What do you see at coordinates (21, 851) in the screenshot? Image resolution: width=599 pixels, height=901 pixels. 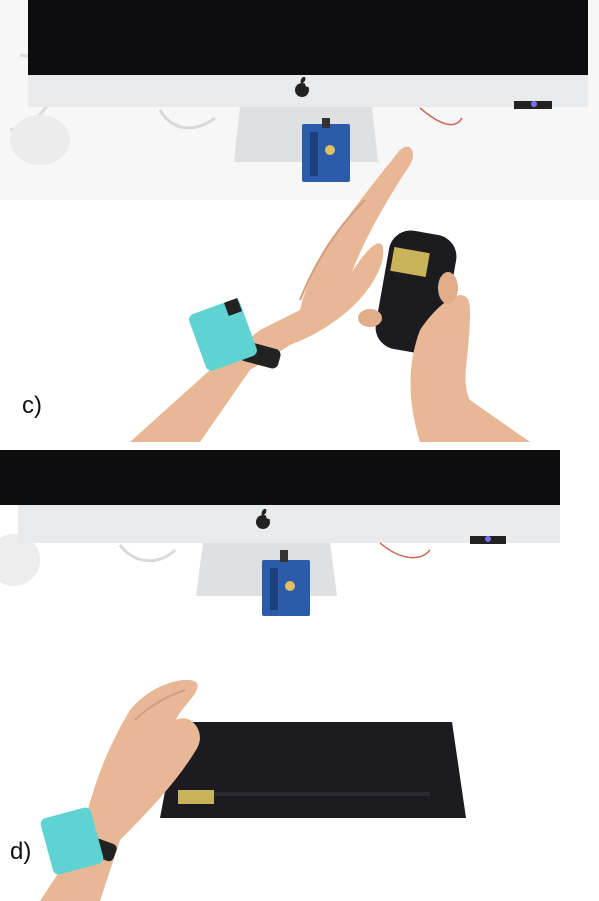 I see `panel-label: d)` at bounding box center [21, 851].